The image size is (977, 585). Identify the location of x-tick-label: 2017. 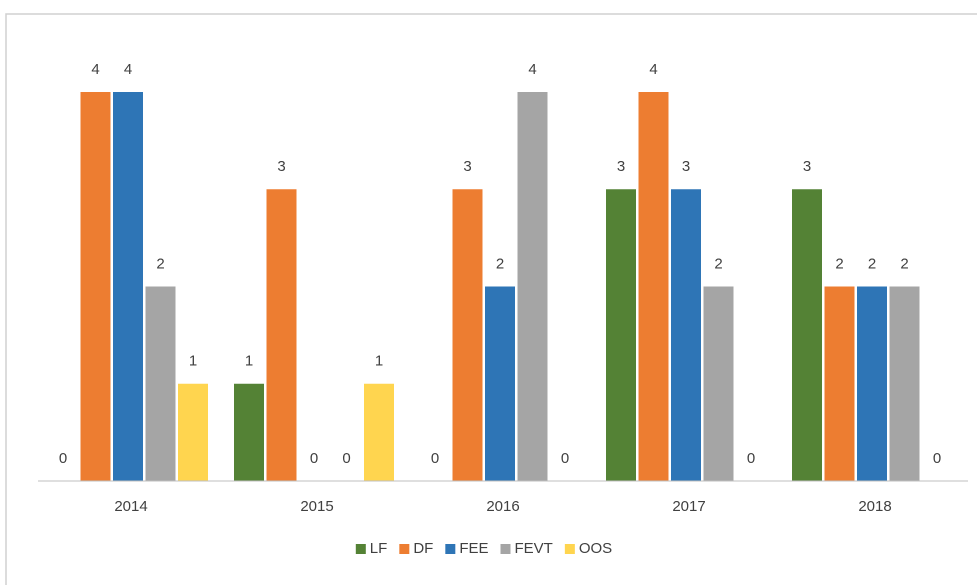
(688, 506).